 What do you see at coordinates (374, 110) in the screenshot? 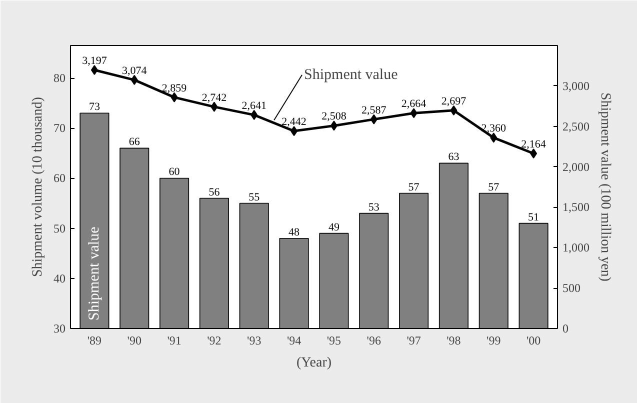
I see `data-label: 2,587` at bounding box center [374, 110].